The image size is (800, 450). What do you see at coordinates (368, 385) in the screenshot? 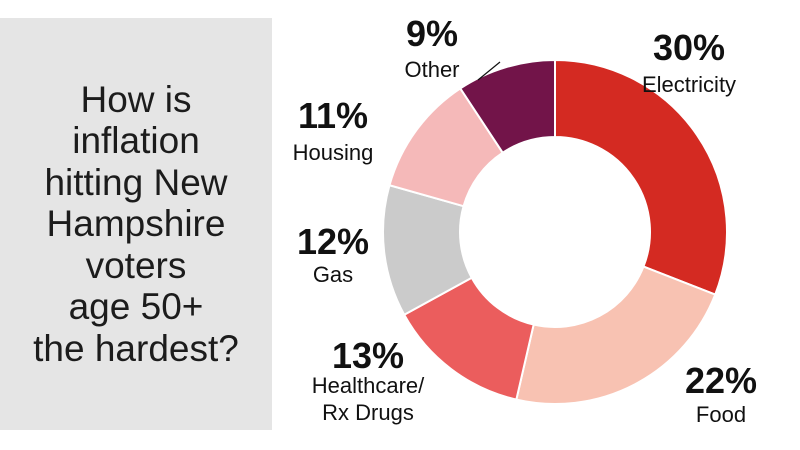
I see `category-label-healthcare-rx-drugs: Healthcare/` at bounding box center [368, 385].